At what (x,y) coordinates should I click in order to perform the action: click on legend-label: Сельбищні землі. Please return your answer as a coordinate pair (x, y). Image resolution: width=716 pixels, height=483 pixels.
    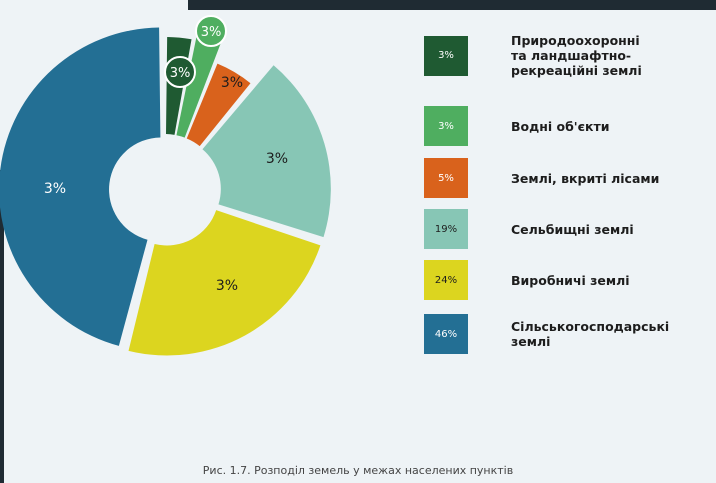
    Looking at the image, I should click on (611, 229).